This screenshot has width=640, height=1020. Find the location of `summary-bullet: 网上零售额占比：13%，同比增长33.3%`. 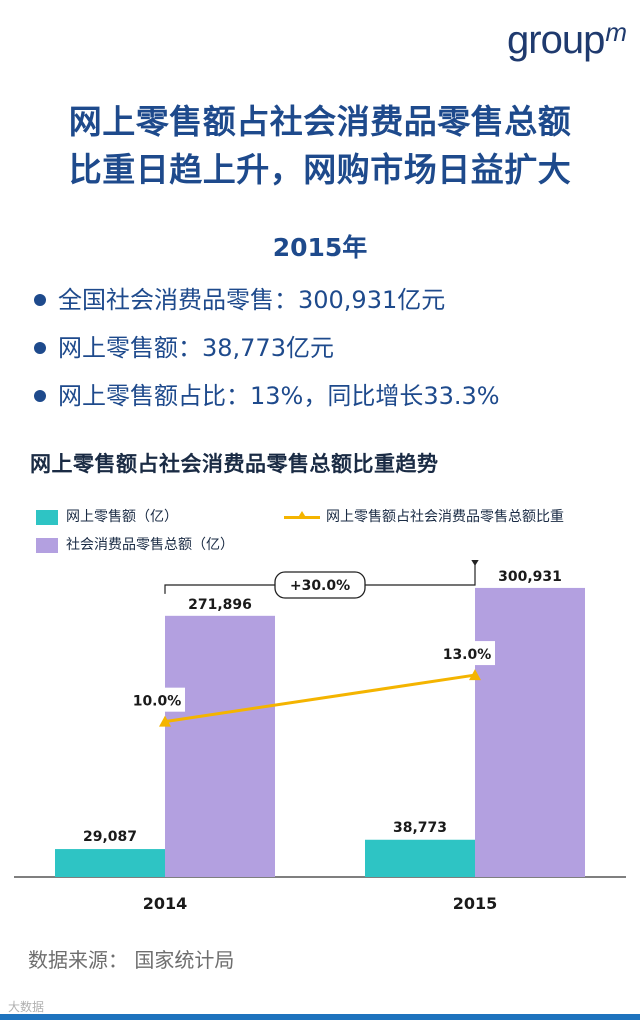

summary-bullet: 网上零售额占比：13%，同比增长33.3% is located at coordinates (265, 397).